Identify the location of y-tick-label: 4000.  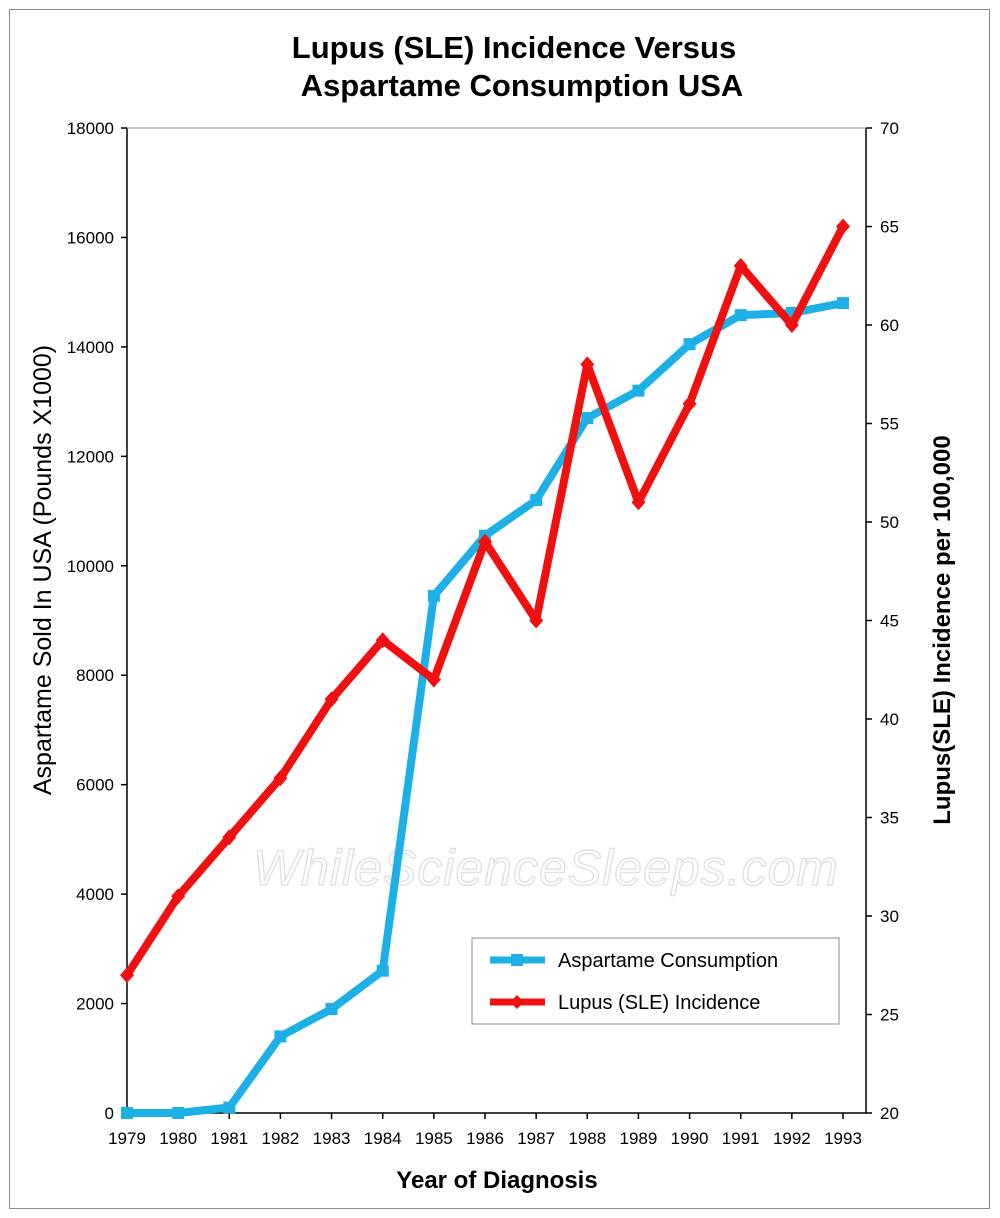
(95, 894).